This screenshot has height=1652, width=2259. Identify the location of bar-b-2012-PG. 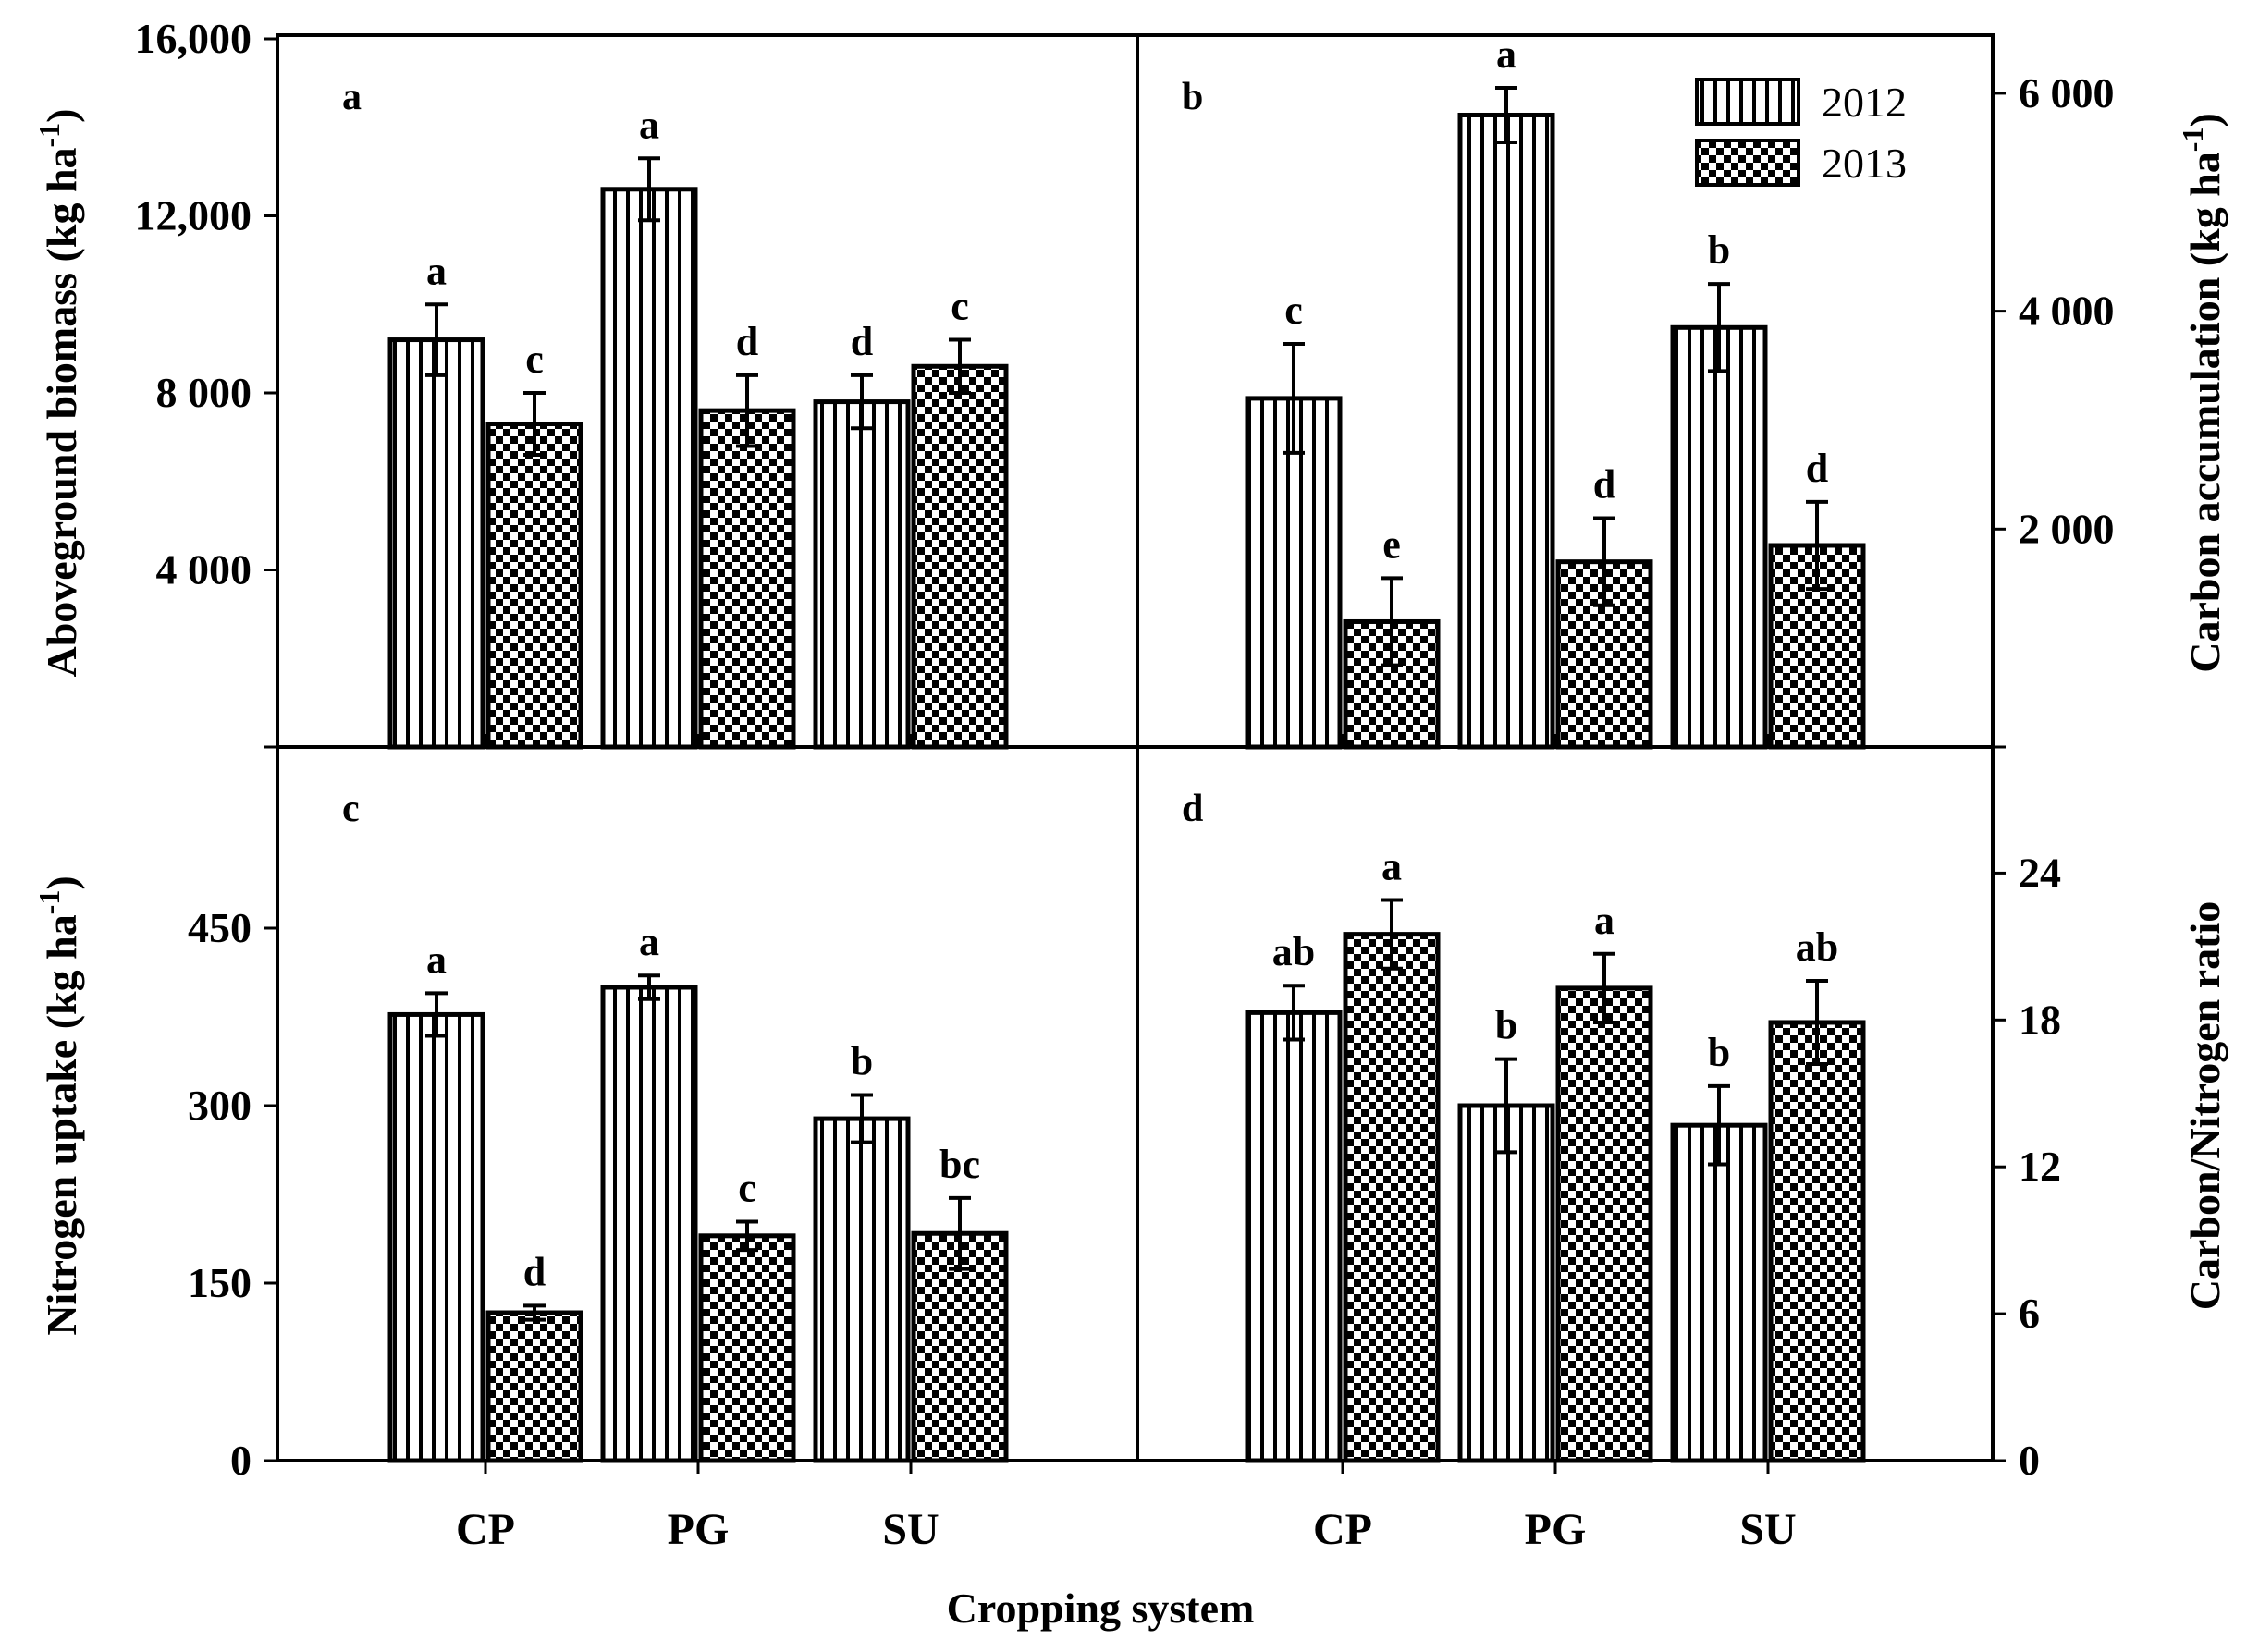
(1506, 431).